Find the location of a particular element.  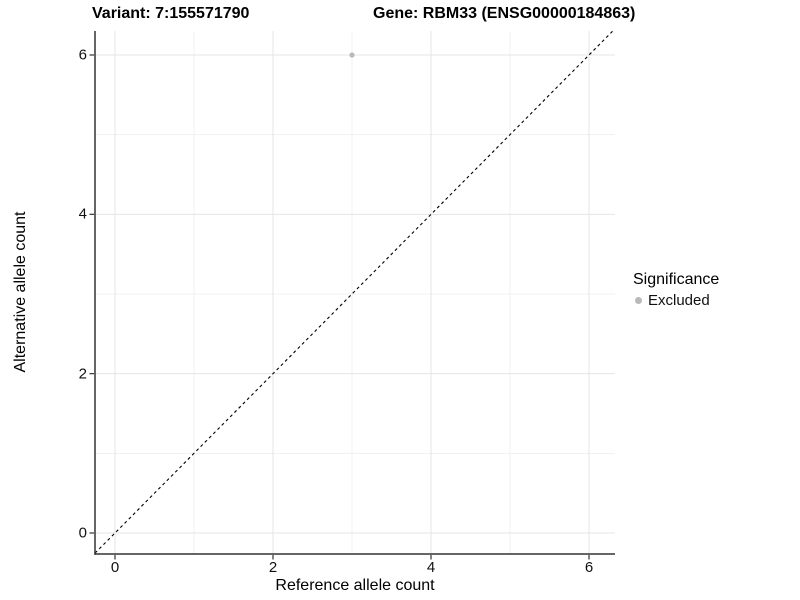

x-axis-title: Reference allele count is located at coordinates (355, 585).